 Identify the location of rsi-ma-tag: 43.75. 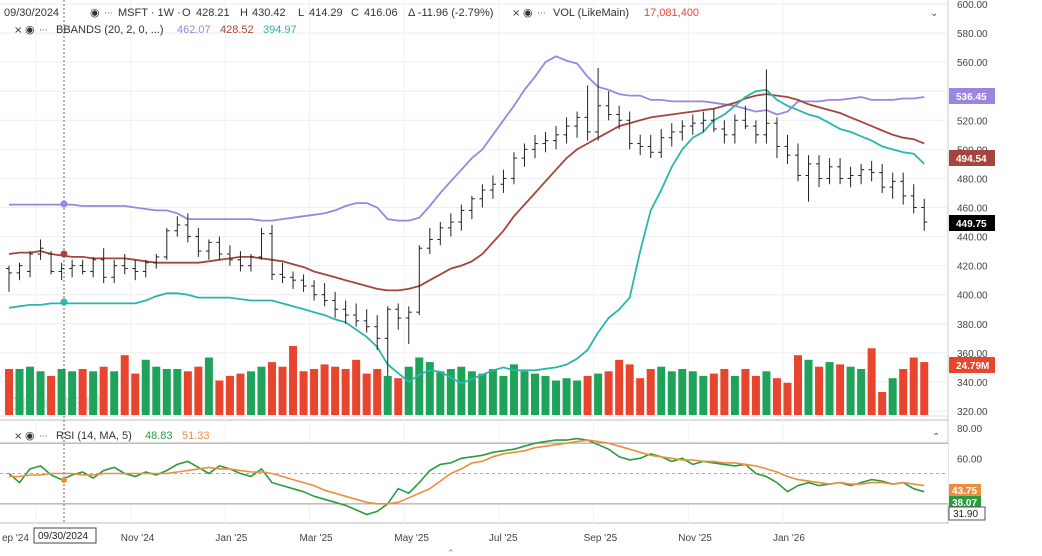
(965, 490).